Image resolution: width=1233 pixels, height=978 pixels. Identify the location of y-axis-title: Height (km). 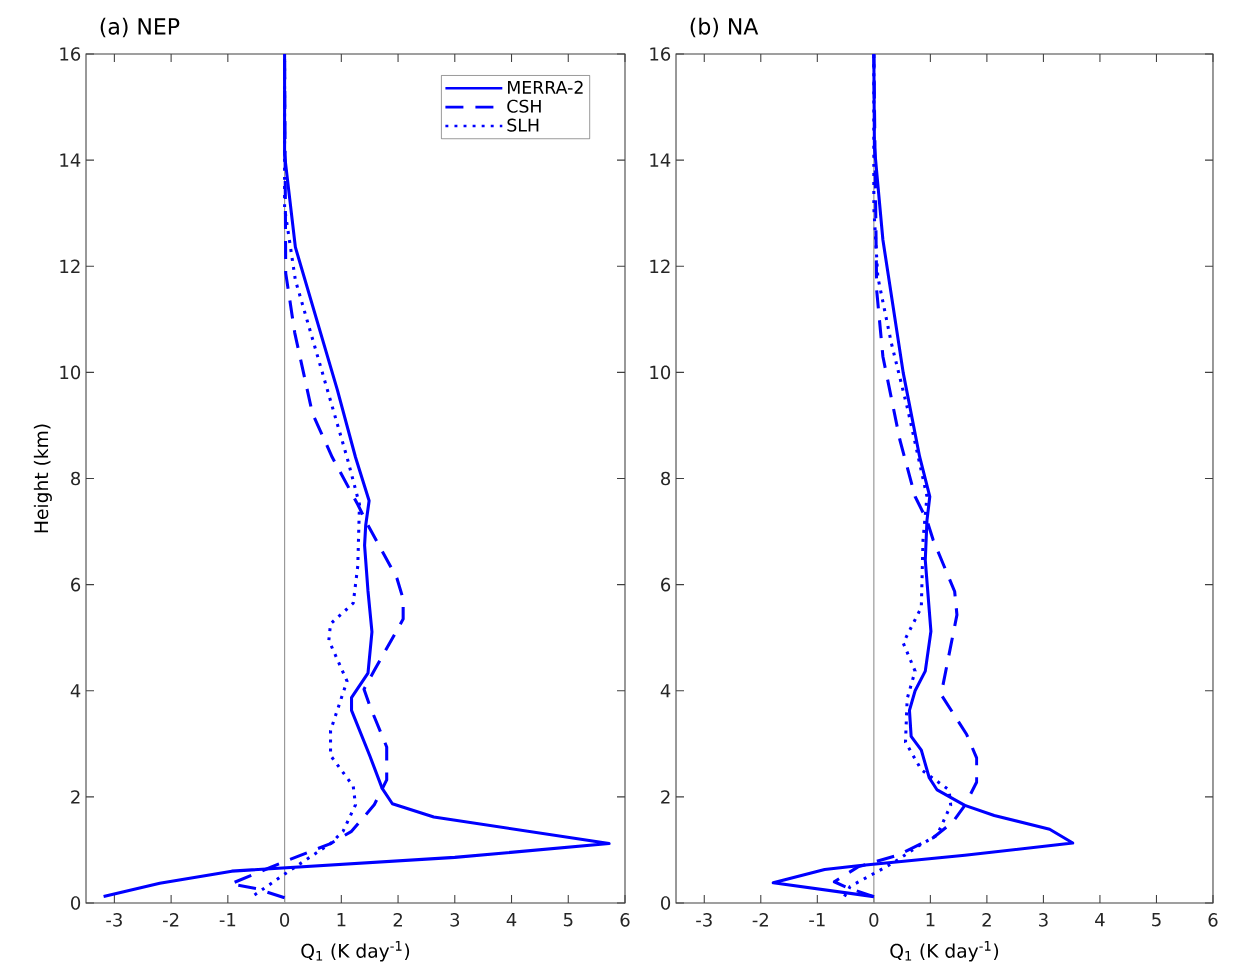
(42, 478).